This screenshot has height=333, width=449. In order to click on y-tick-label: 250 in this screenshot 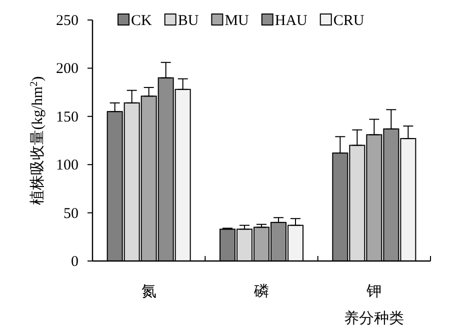, I will do `click(67, 21)`.